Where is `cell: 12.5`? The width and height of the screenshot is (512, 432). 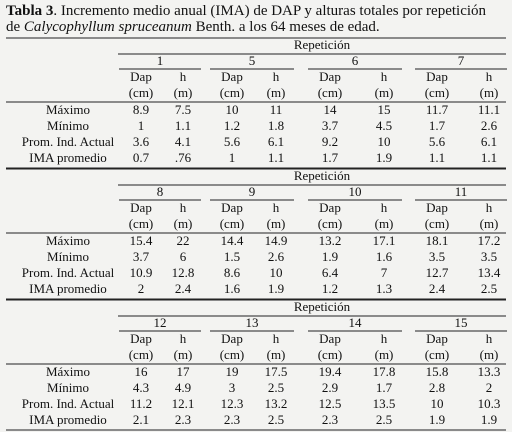
cell: 12.5 is located at coordinates (330, 403).